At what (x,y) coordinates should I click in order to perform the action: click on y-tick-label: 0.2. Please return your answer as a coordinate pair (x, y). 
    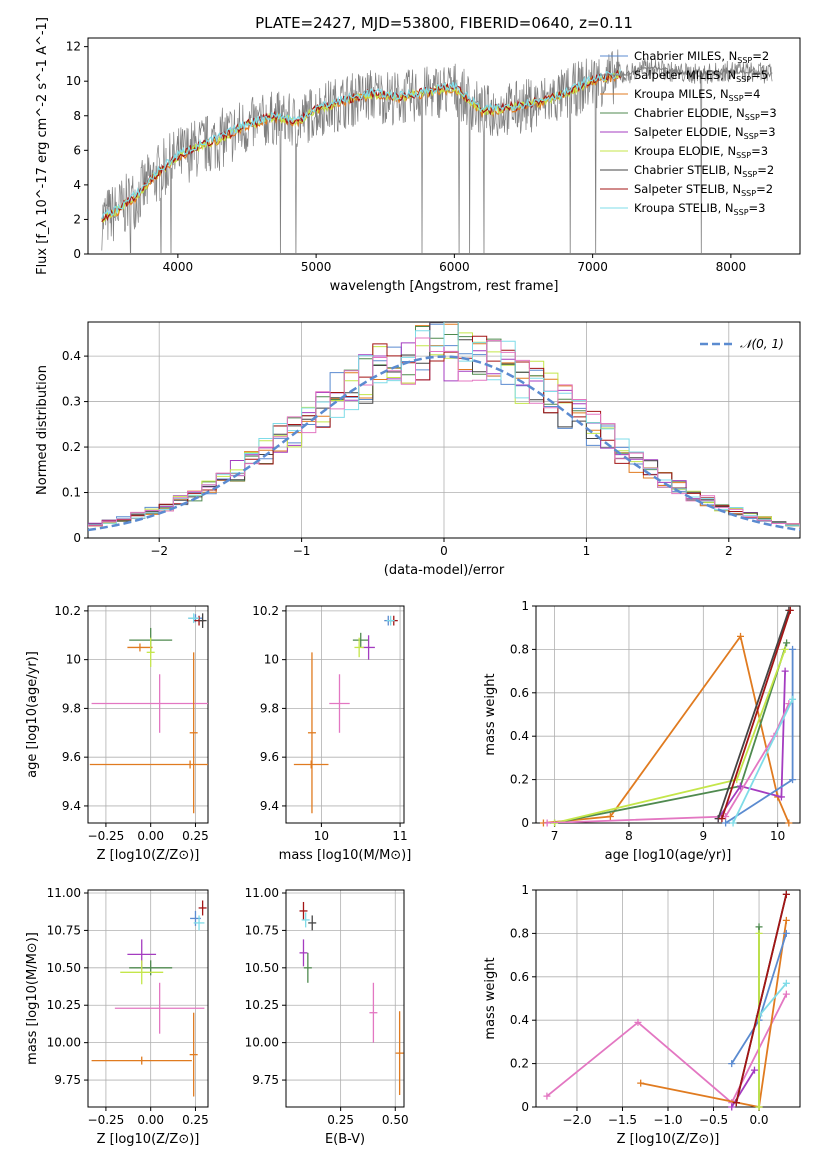
    Looking at the image, I should click on (519, 780).